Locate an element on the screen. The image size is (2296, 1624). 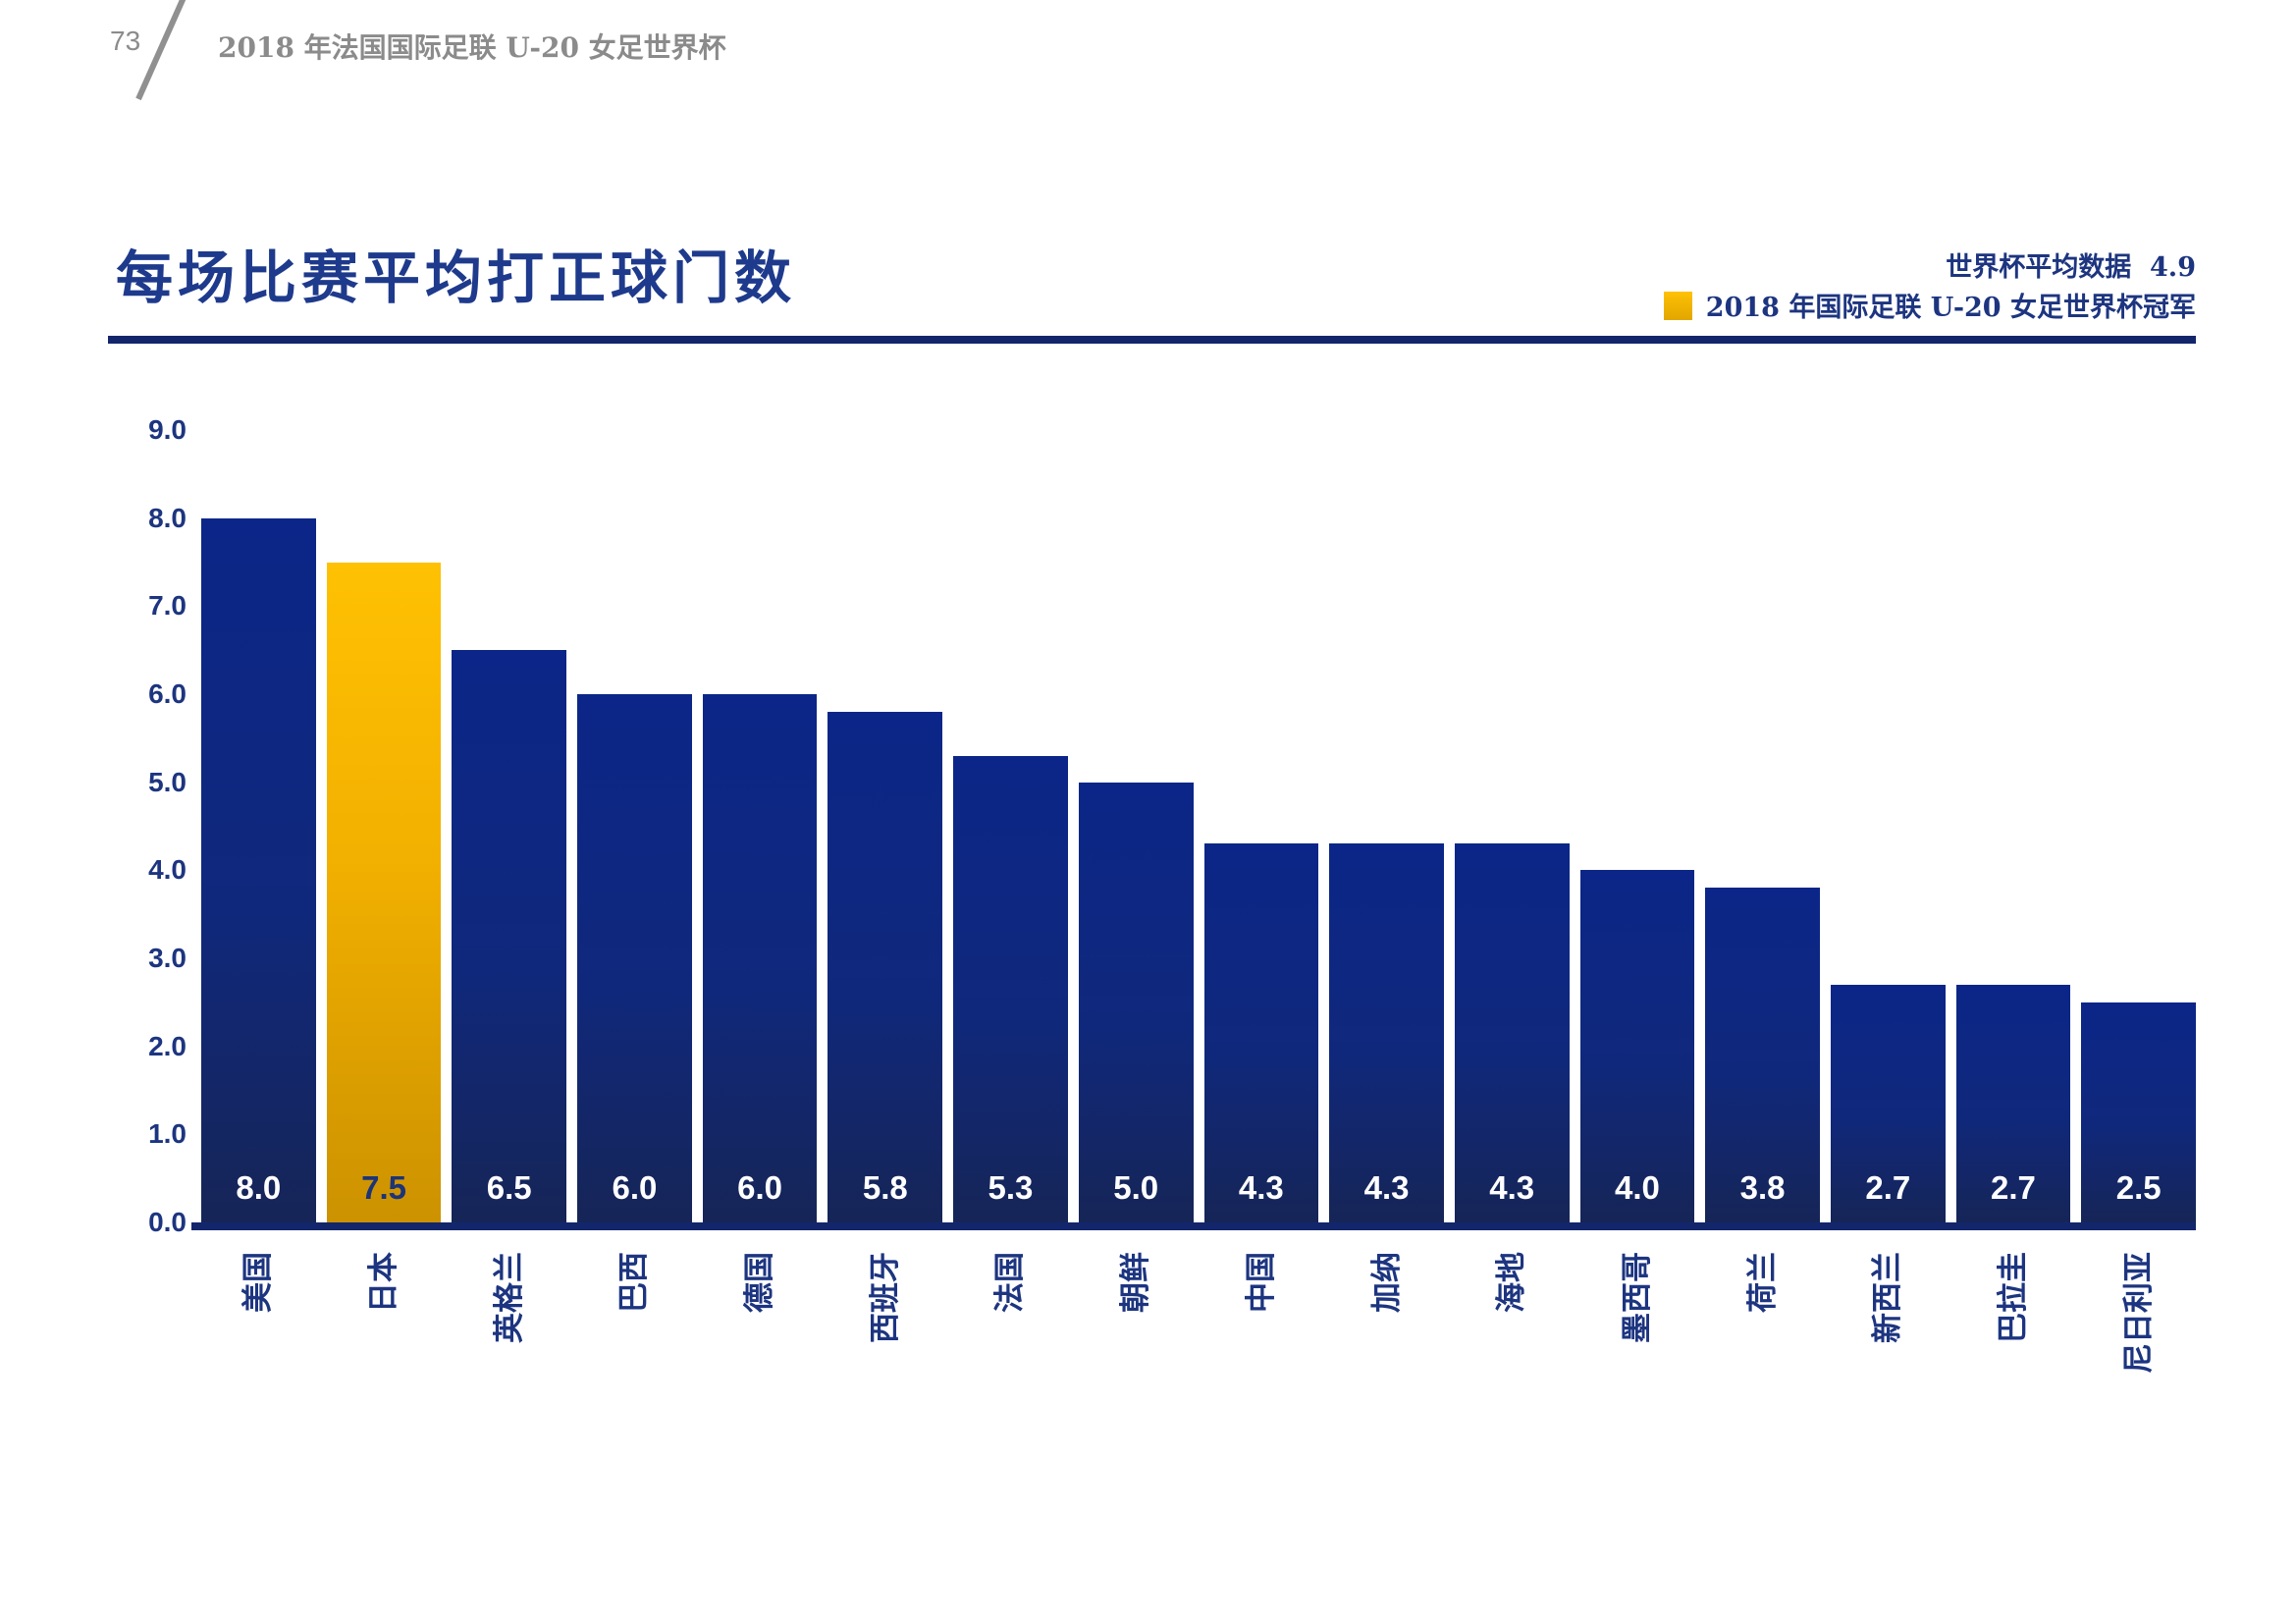
slash-divider-icon is located at coordinates (161, 50).